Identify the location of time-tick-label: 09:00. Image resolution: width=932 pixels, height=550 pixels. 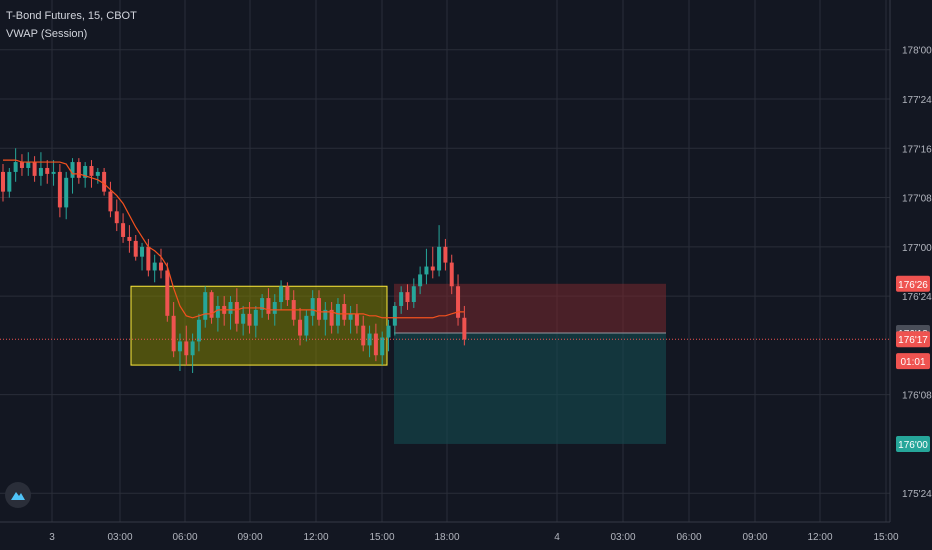
(754, 537).